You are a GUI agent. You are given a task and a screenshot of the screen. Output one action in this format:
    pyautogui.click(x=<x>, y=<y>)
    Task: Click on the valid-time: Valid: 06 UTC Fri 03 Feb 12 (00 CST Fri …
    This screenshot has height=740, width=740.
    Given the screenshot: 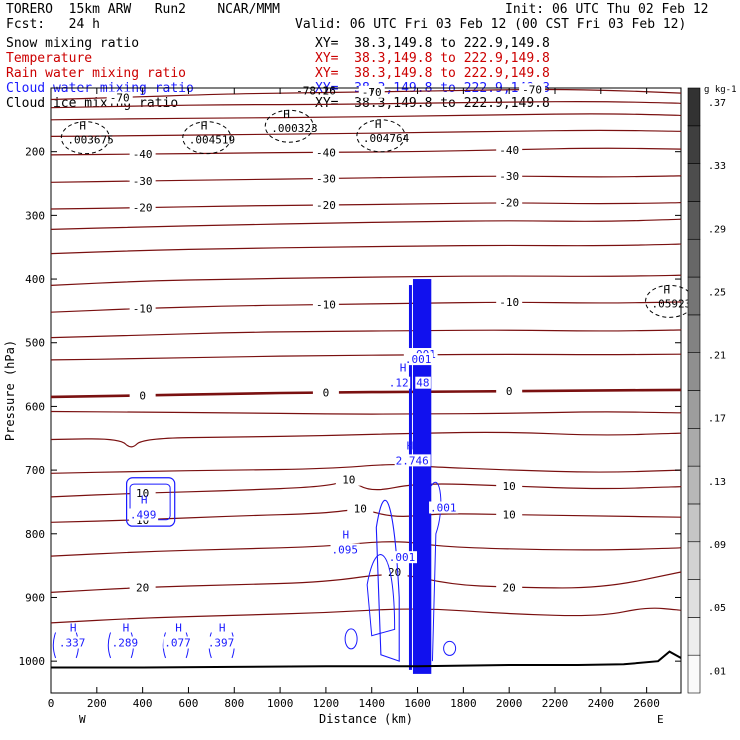 What is the action you would take?
    pyautogui.click(x=491, y=24)
    